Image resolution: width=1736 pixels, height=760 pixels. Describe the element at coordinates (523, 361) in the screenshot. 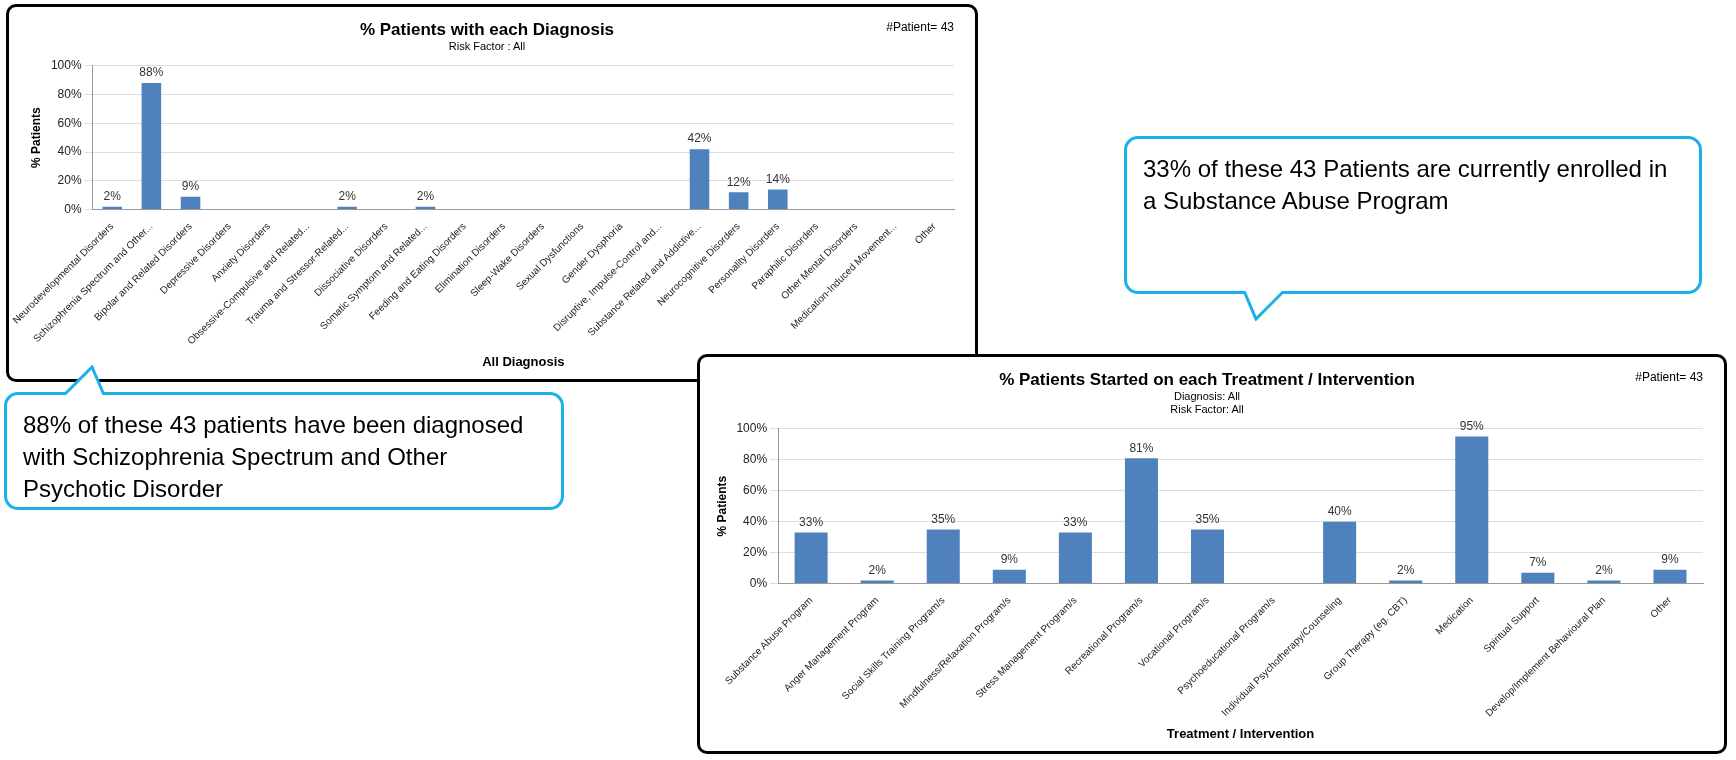

I see `x-axis-title: All Diagnosis` at that location.